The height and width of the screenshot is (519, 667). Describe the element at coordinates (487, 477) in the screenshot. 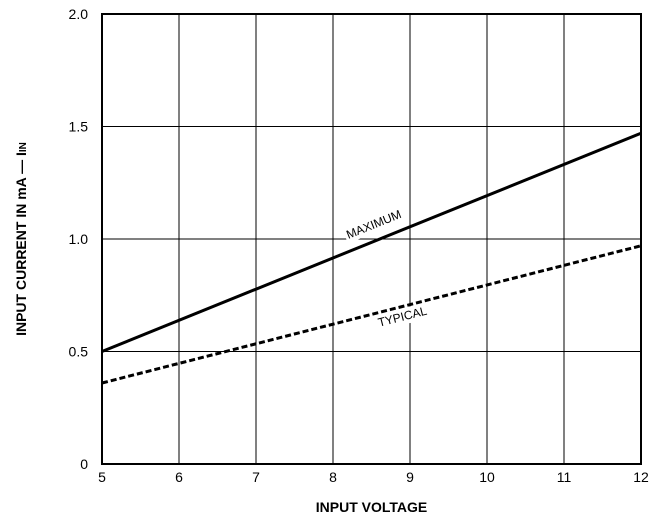

I see `x-tick-label: 10` at that location.